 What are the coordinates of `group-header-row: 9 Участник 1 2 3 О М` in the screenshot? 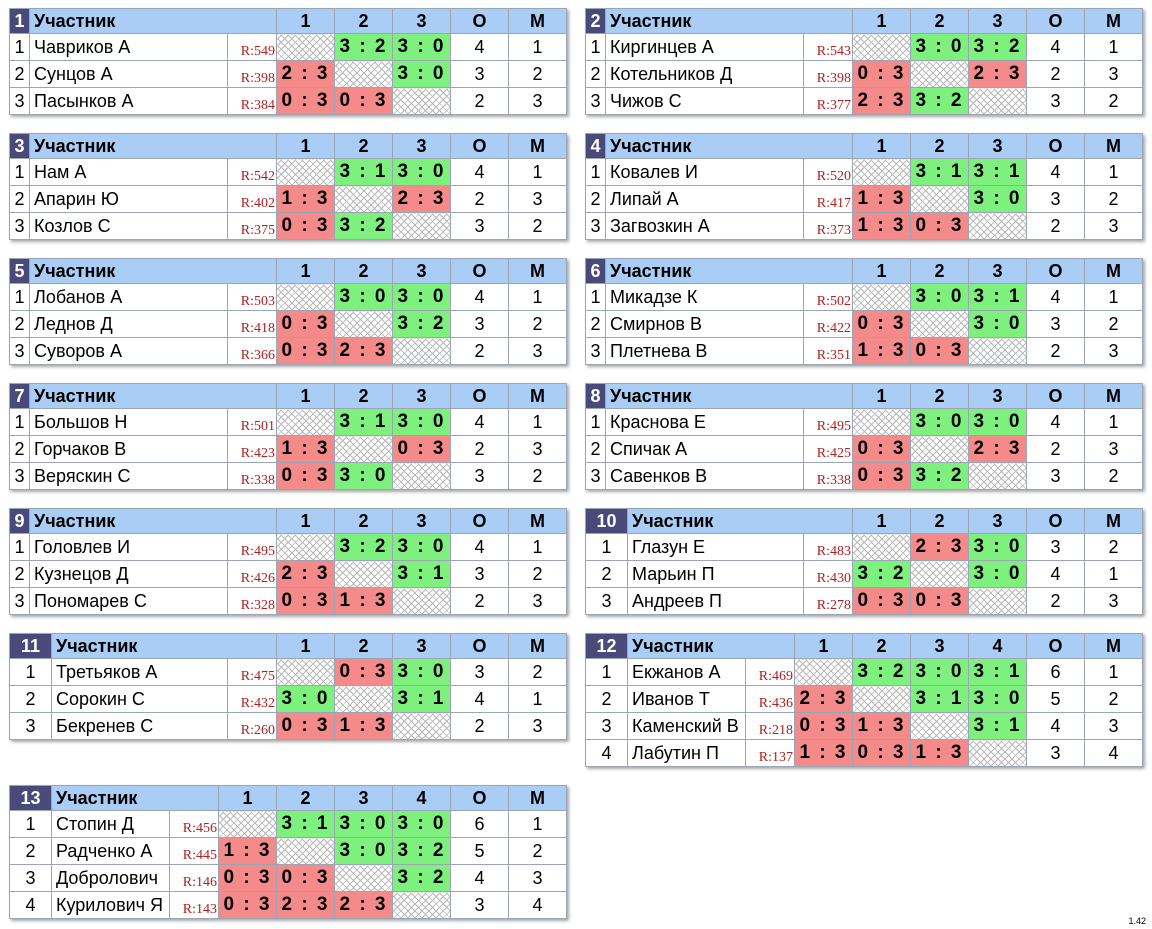 It's located at (288, 521).